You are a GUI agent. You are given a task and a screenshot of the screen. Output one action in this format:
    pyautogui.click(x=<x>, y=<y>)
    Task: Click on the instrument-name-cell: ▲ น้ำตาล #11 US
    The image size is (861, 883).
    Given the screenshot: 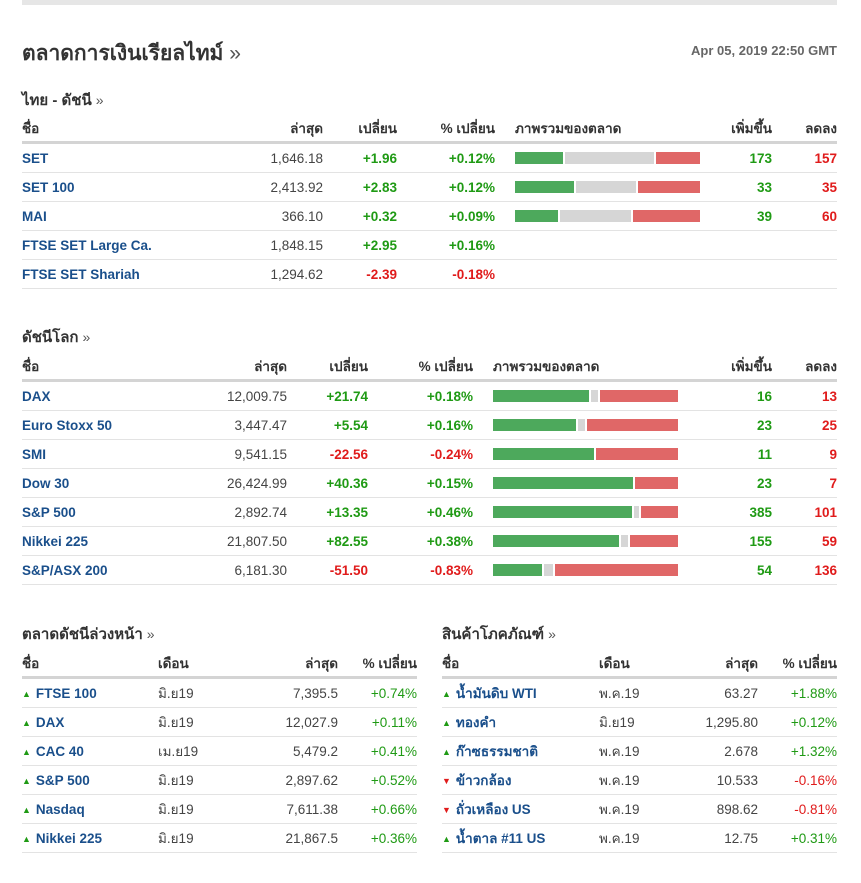 What is the action you would take?
    pyautogui.click(x=520, y=838)
    